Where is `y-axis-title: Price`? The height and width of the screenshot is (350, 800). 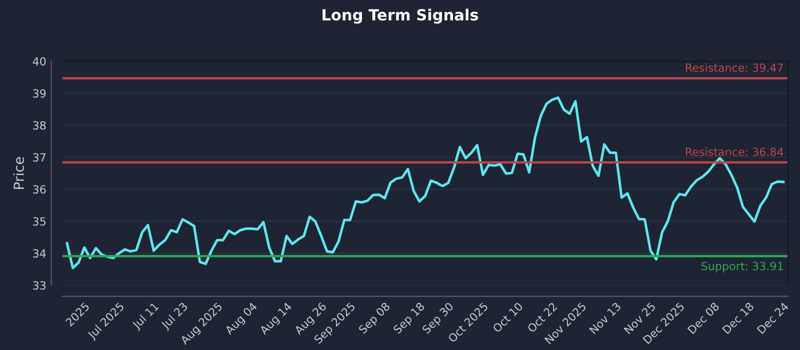 y-axis-title: Price is located at coordinates (18, 173).